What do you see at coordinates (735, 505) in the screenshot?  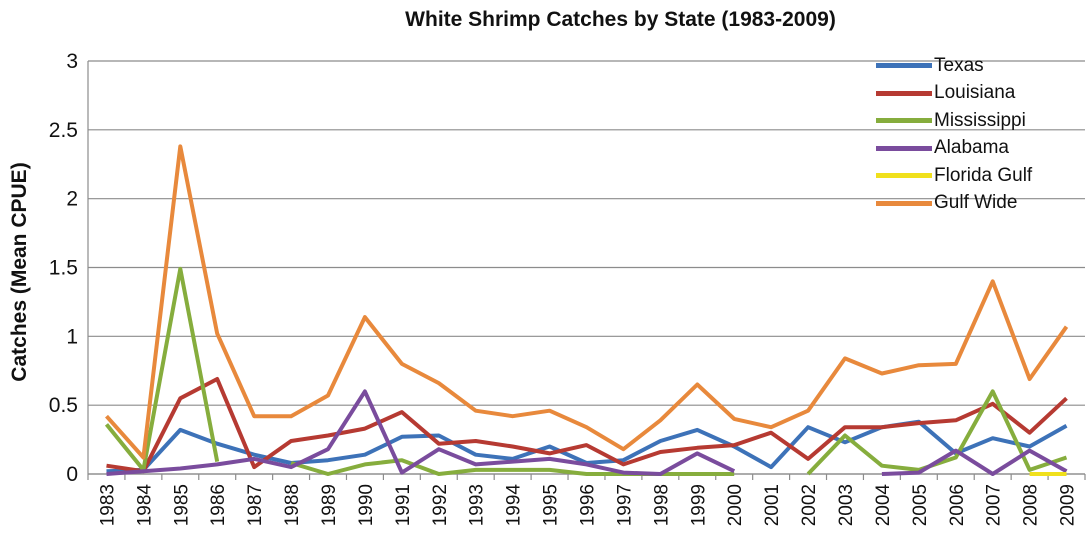 I see `x-tick-label: 2000` at bounding box center [735, 505].